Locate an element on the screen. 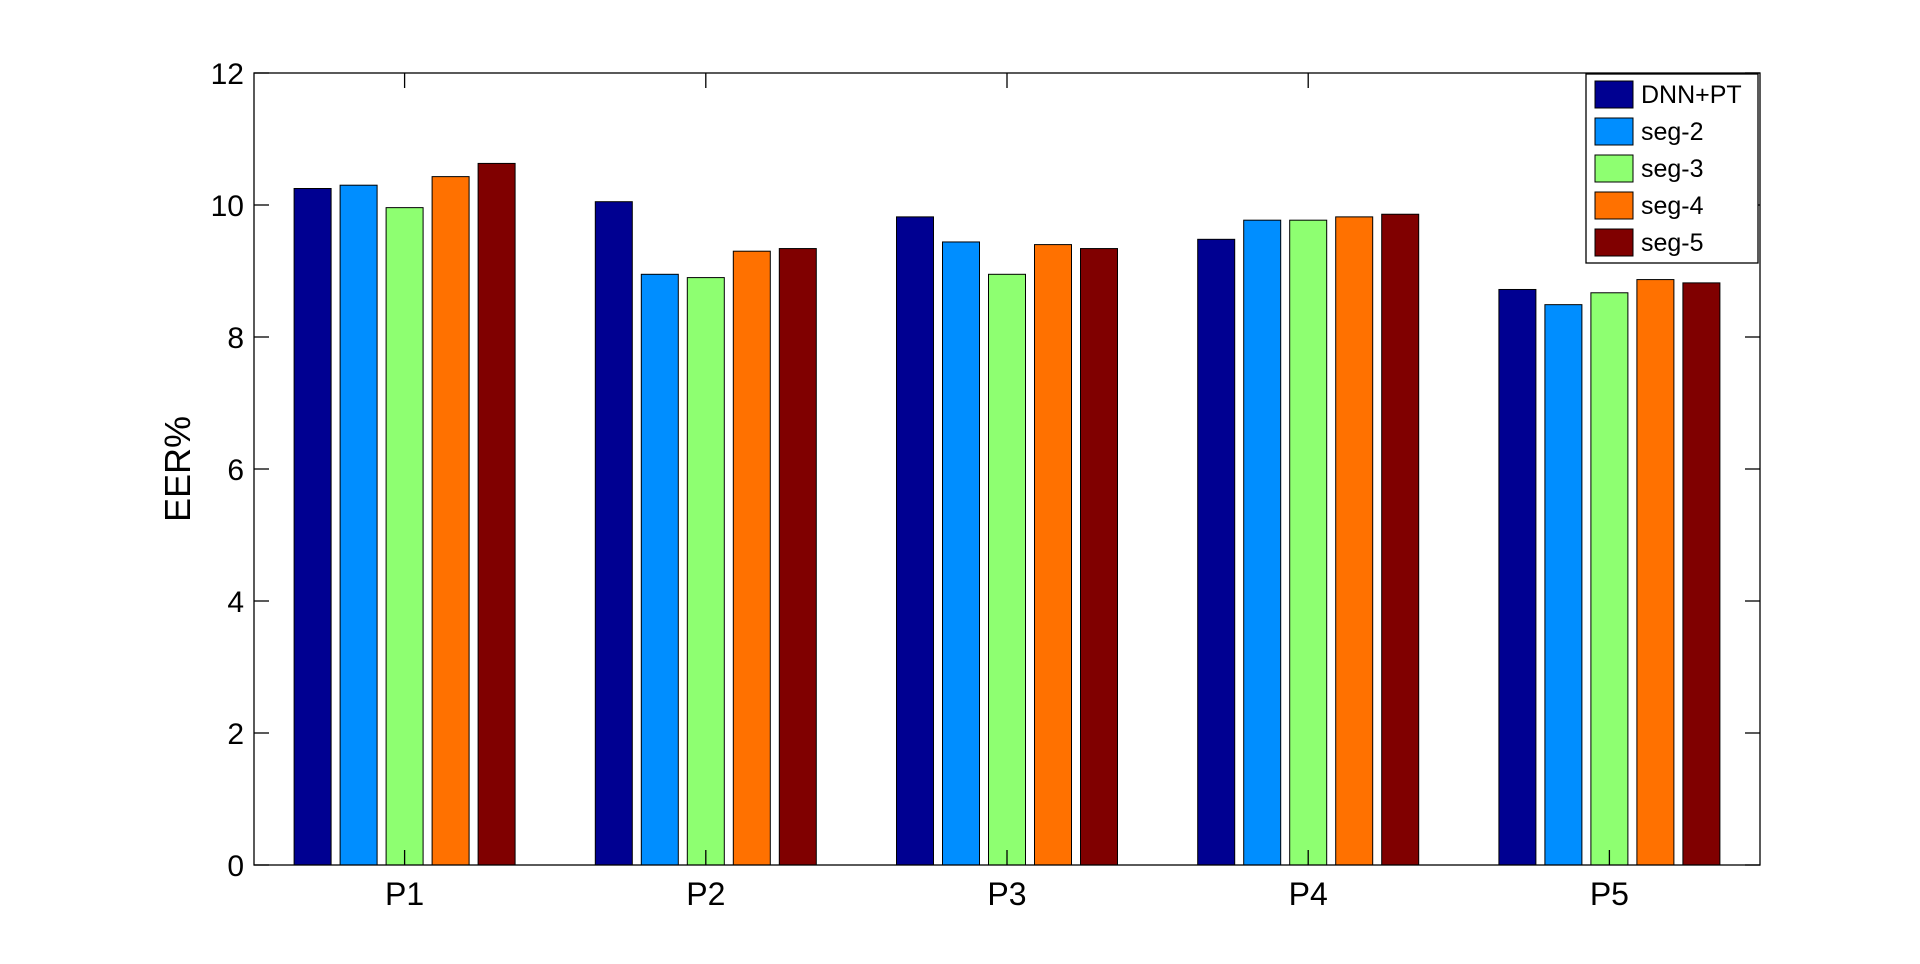 The width and height of the screenshot is (1920, 964). bar-seg-2-P2 is located at coordinates (659, 569).